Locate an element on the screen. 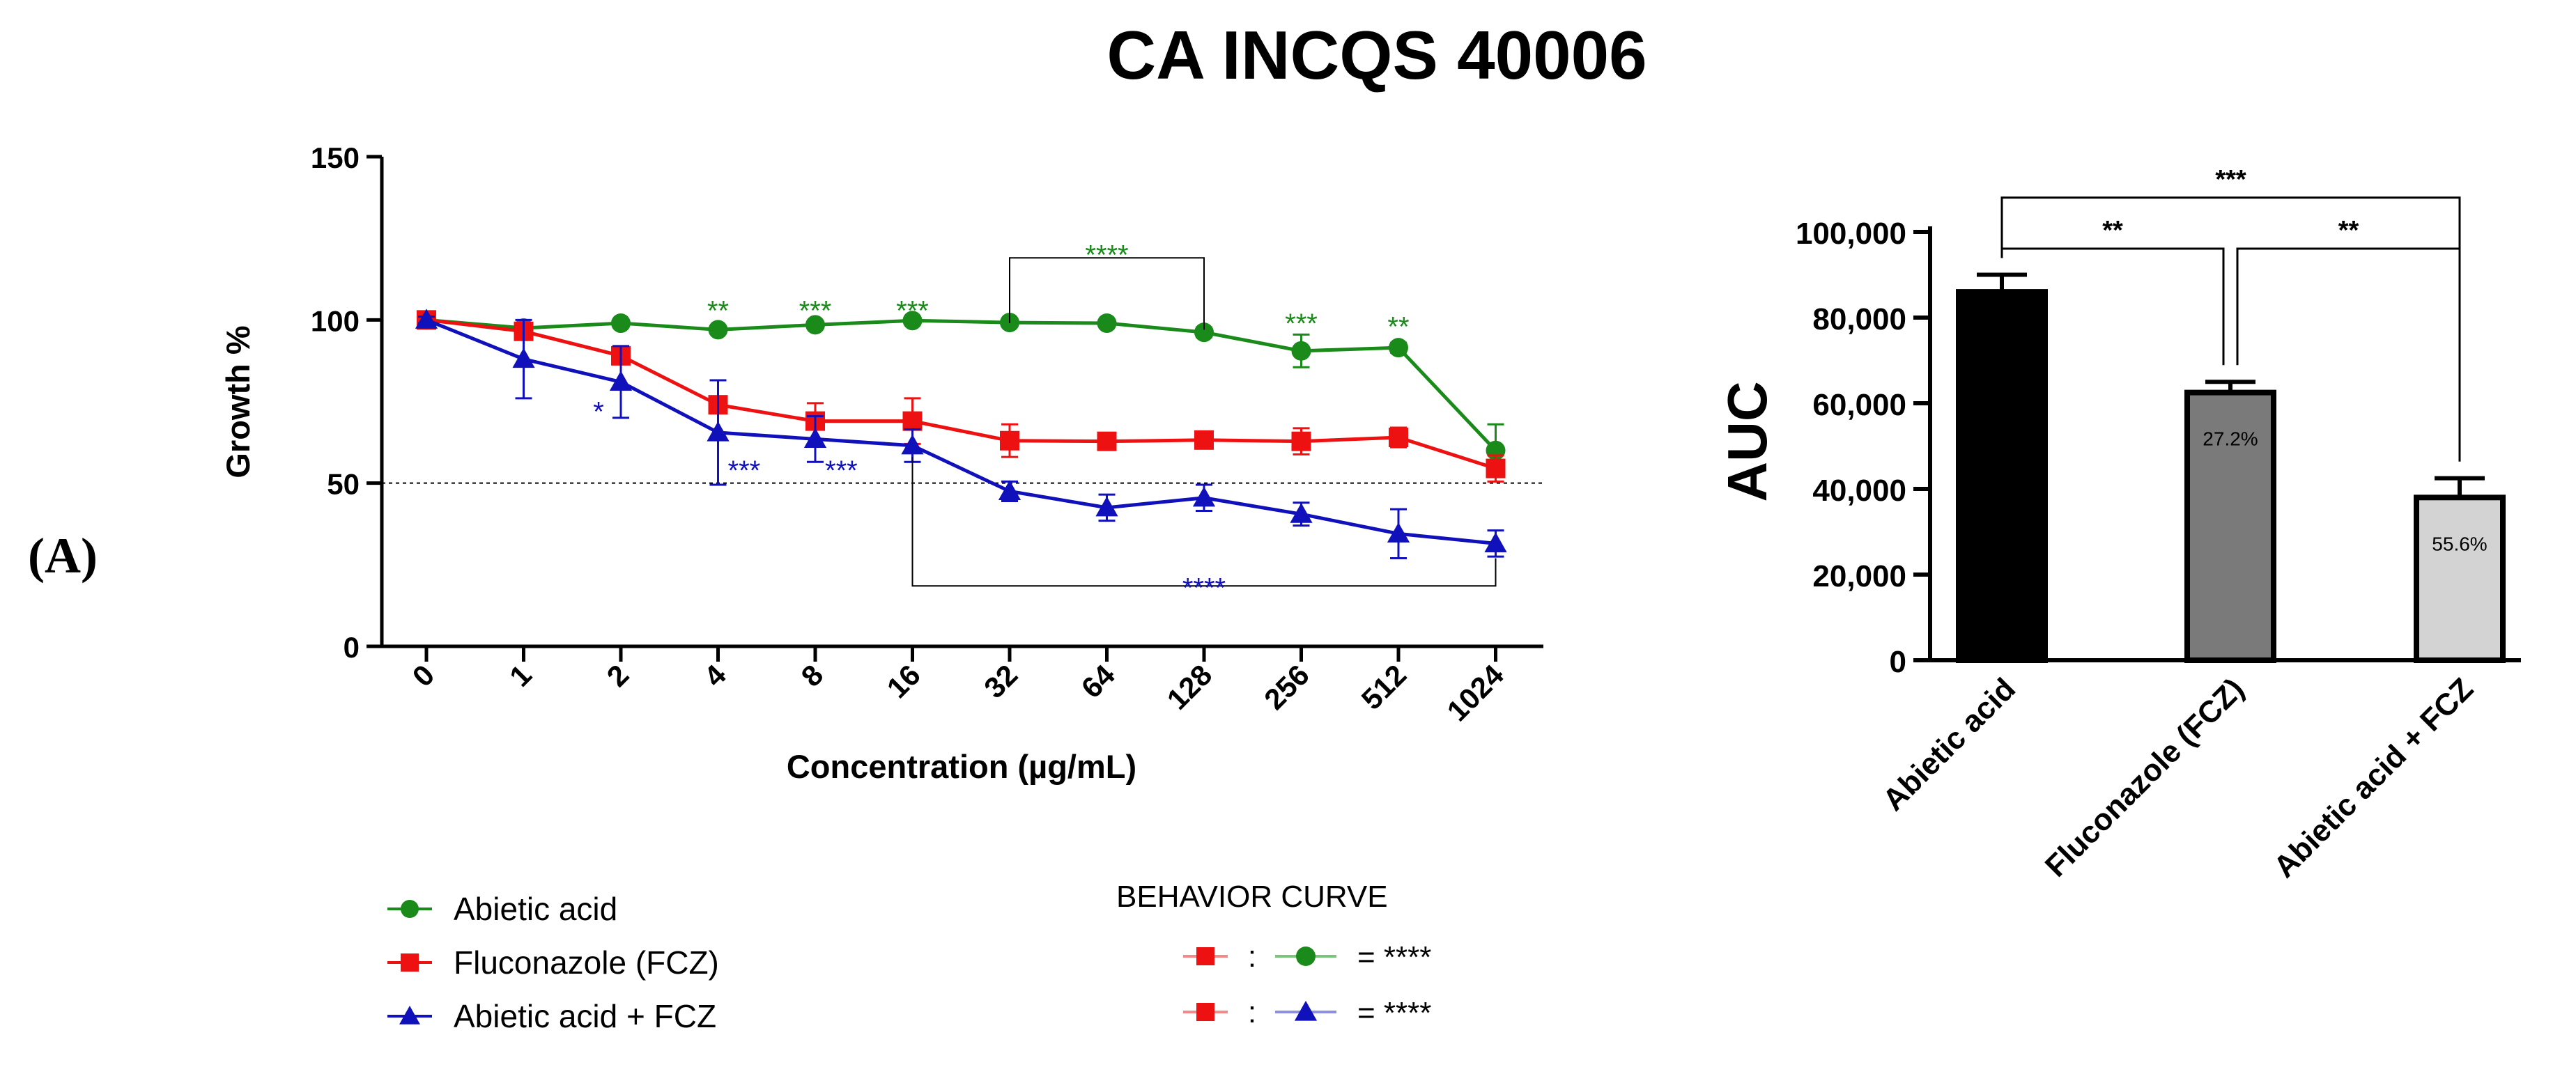  bar-ylabel: AUC is located at coordinates (1747, 441).